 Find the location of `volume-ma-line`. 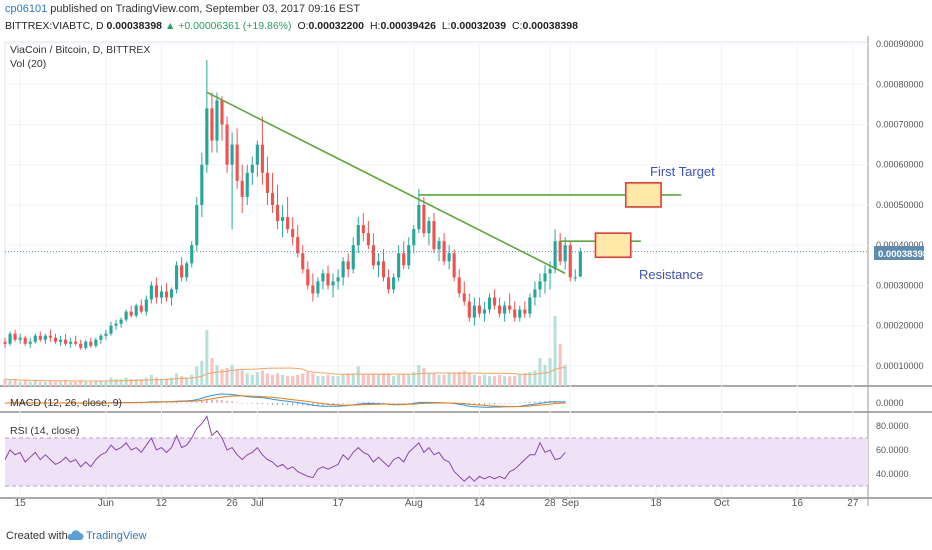

volume-ma-line is located at coordinates (285, 374).